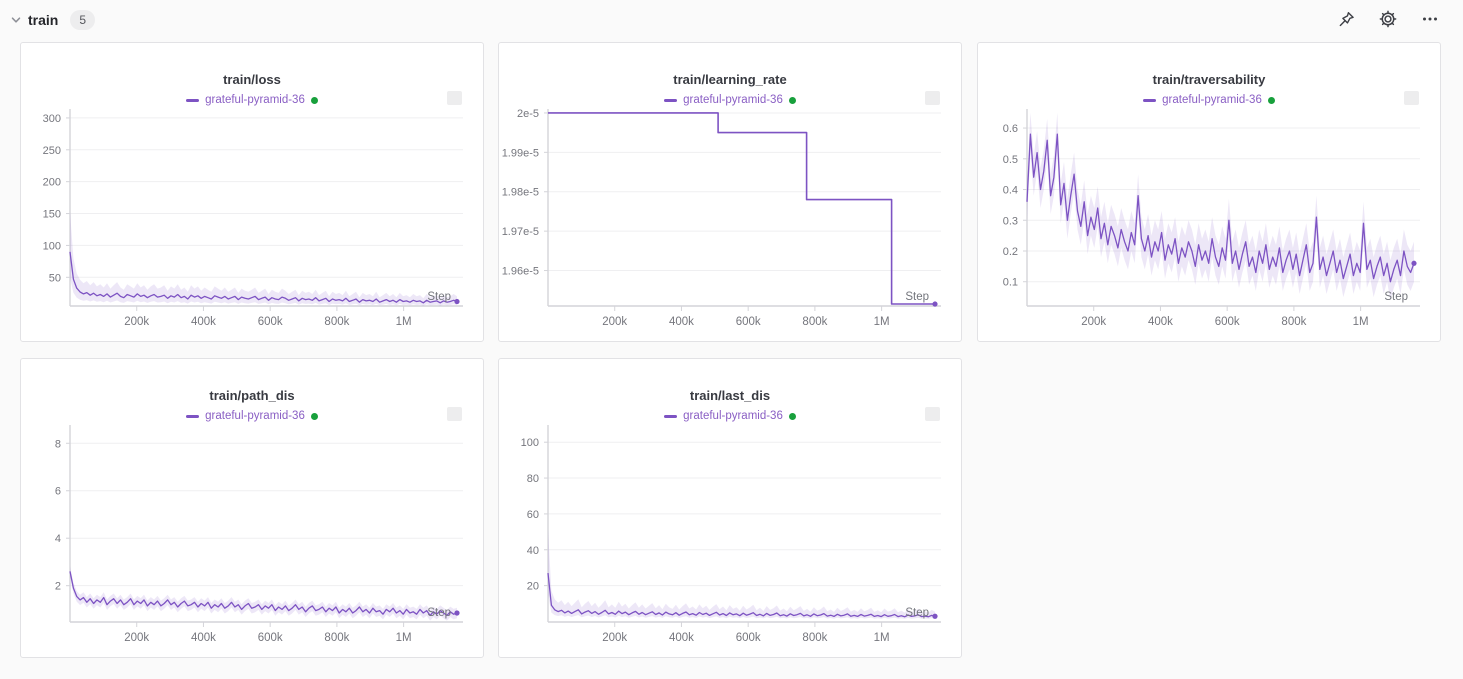 This screenshot has width=1463, height=679. What do you see at coordinates (533, 515) in the screenshot?
I see `svg-text: 60` at bounding box center [533, 515].